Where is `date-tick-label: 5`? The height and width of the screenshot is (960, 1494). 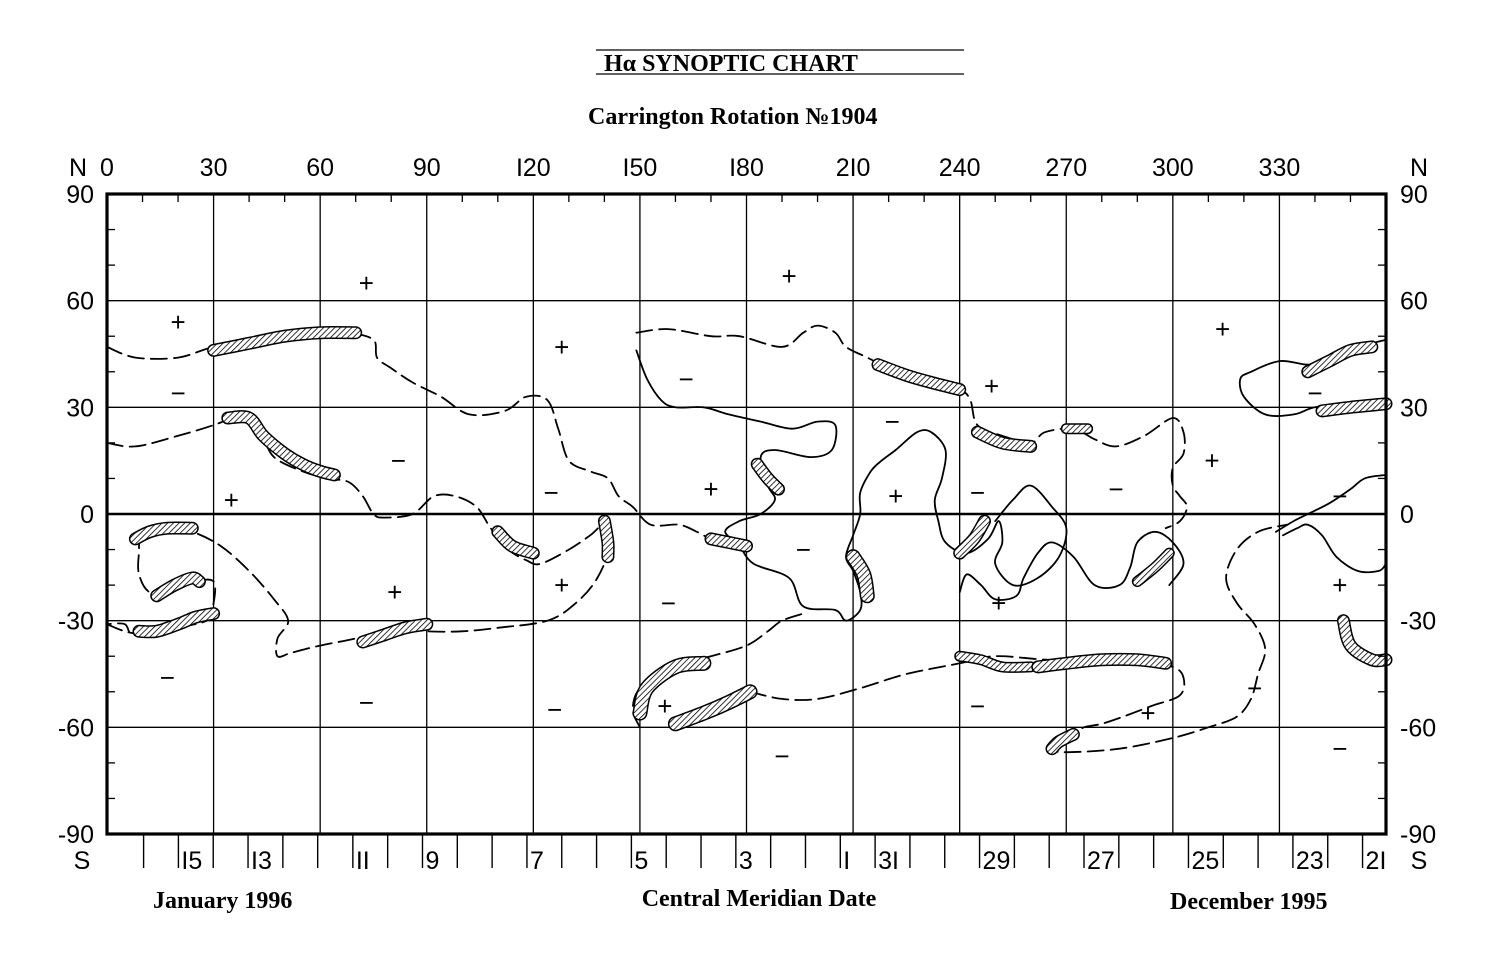
date-tick-label: 5 is located at coordinates (641, 861).